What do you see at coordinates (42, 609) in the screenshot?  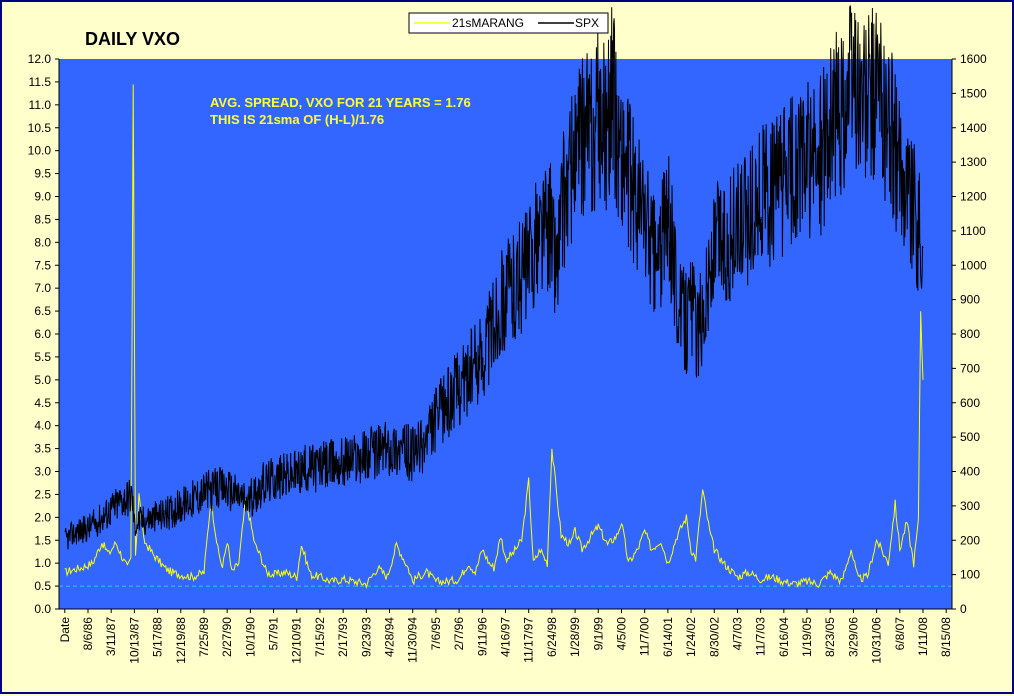 I see `y-left-tick-label: 0.0` at bounding box center [42, 609].